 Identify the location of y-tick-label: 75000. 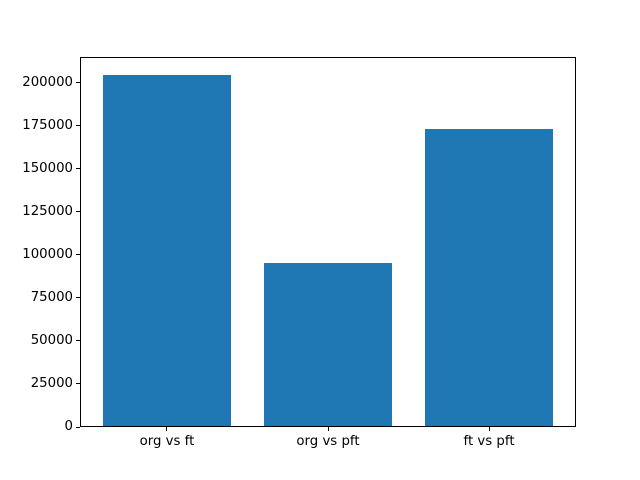
(51, 297).